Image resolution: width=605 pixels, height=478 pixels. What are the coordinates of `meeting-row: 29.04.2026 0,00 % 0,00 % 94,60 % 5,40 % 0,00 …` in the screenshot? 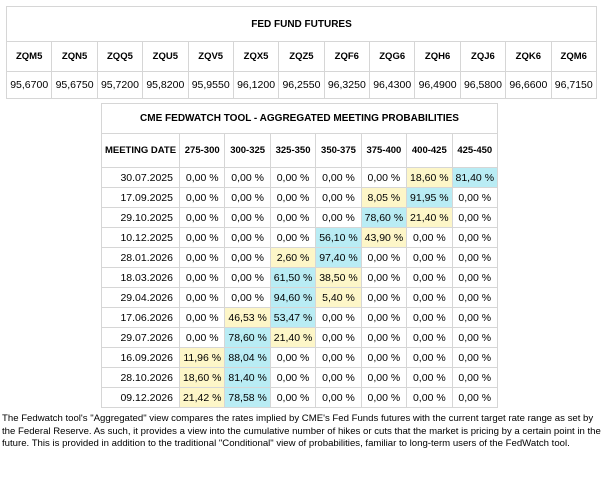 It's located at (300, 297).